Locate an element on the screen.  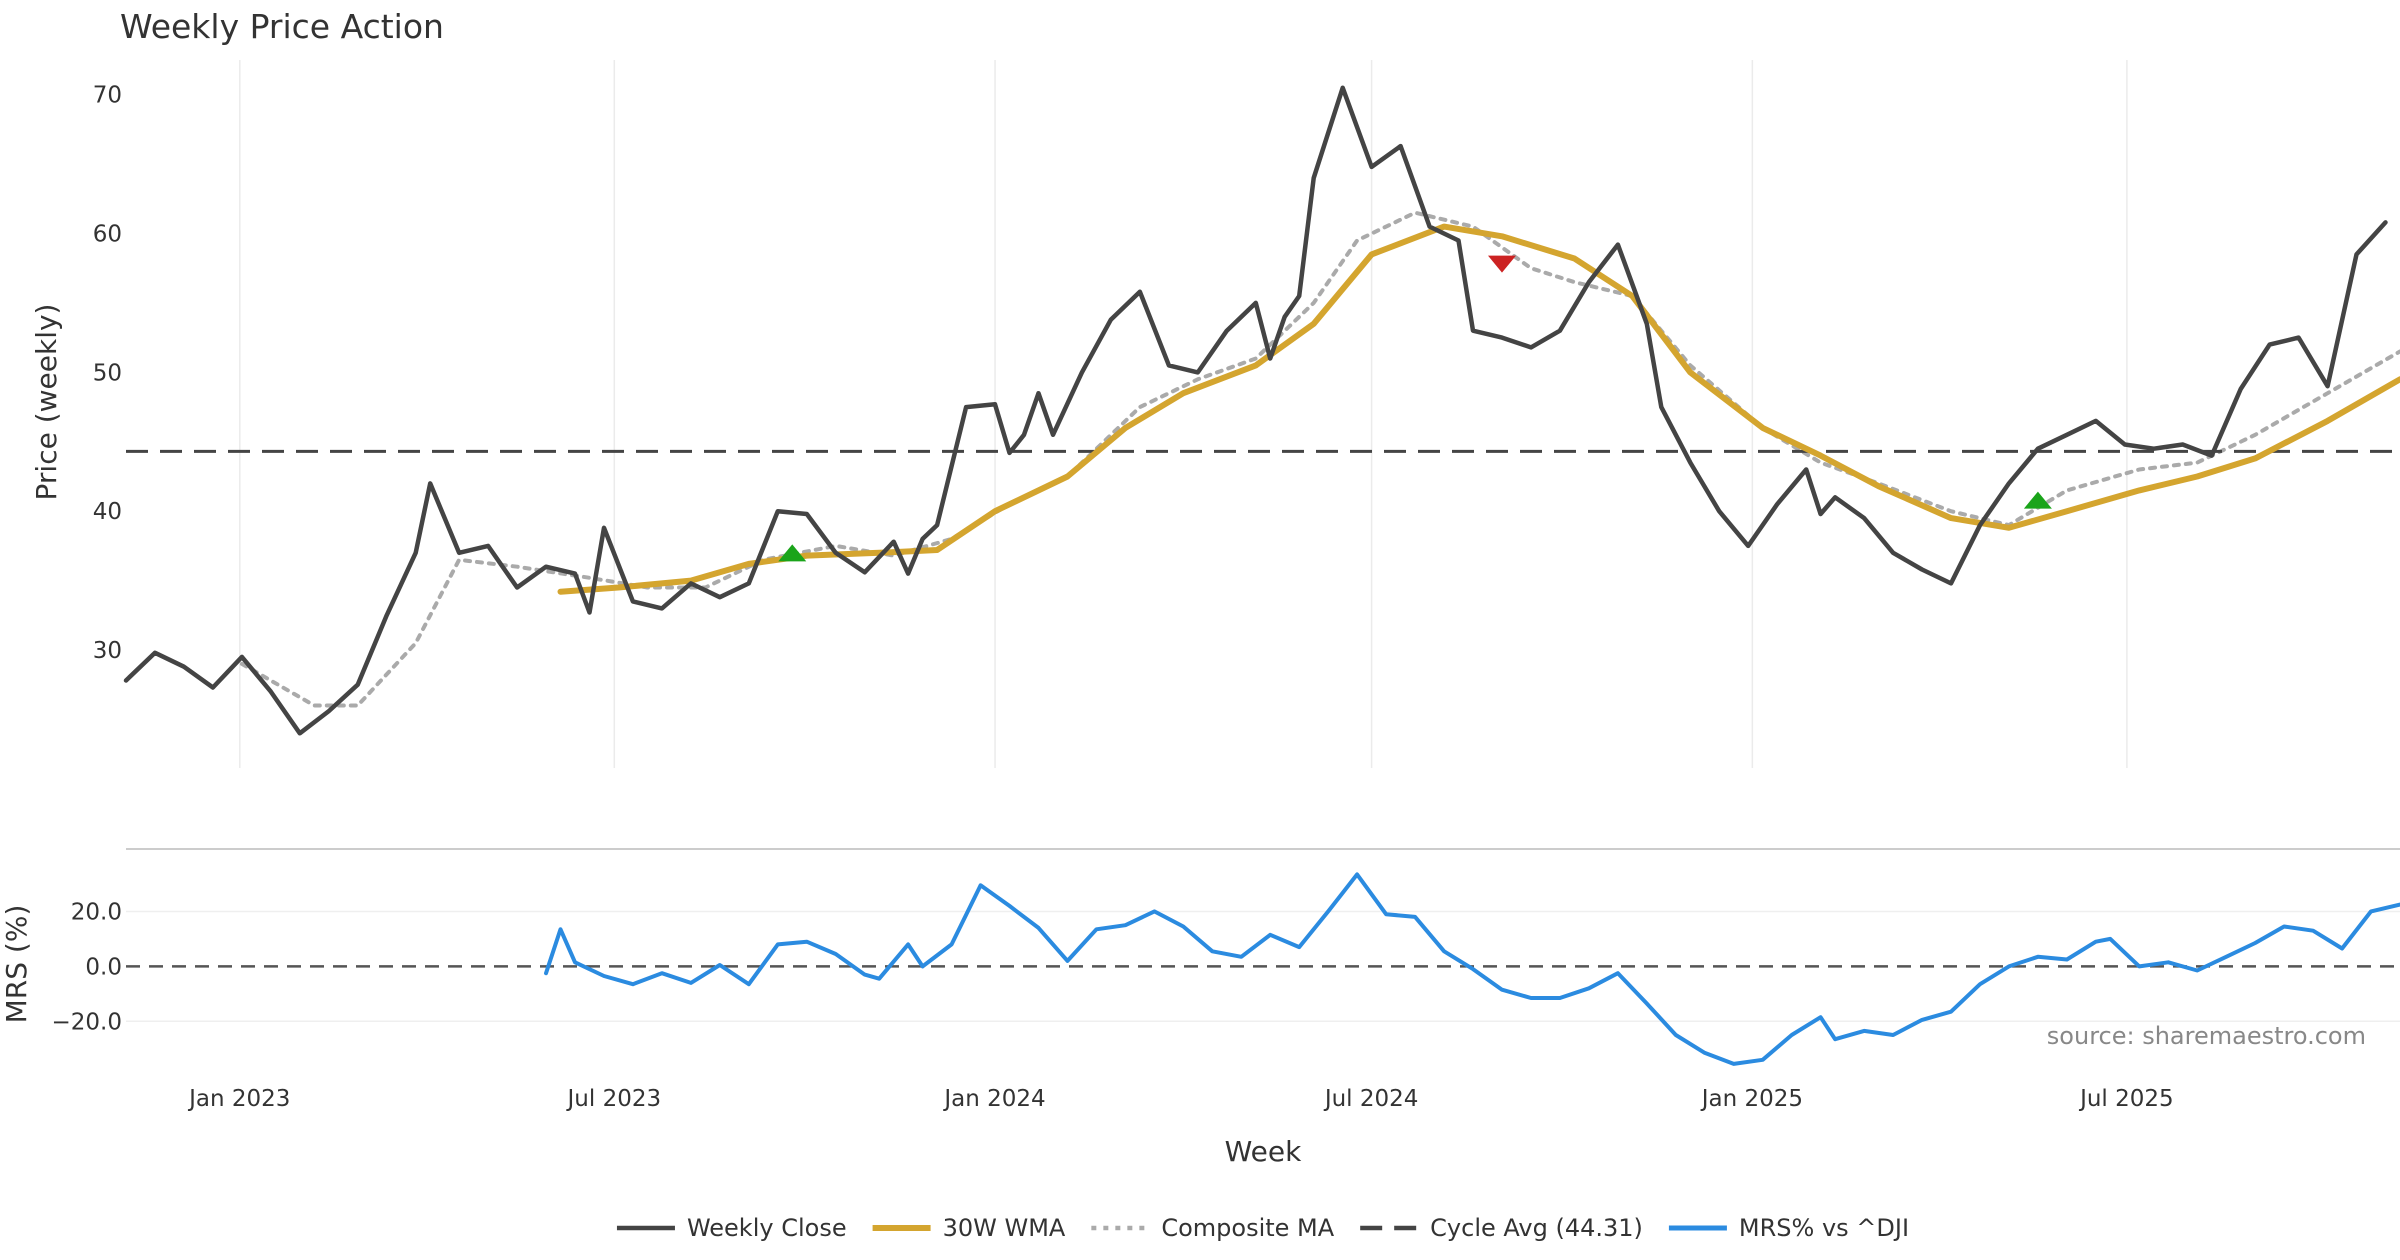
price-y-axis-label: Price (weekly) is located at coordinates (46, 402).